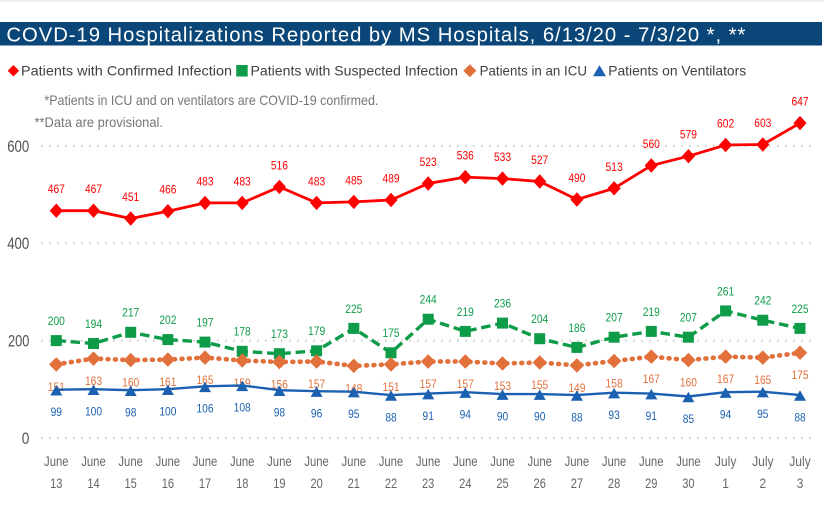  I want to click on svg-text: 579, so click(688, 135).